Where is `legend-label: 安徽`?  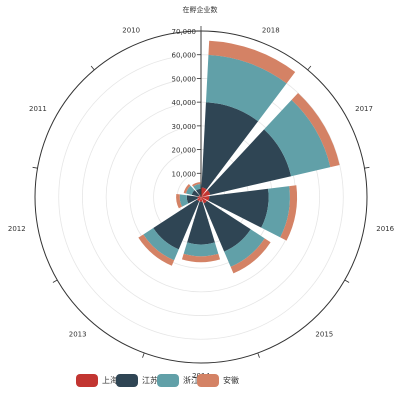
legend-label: 安徽 is located at coordinates (231, 380).